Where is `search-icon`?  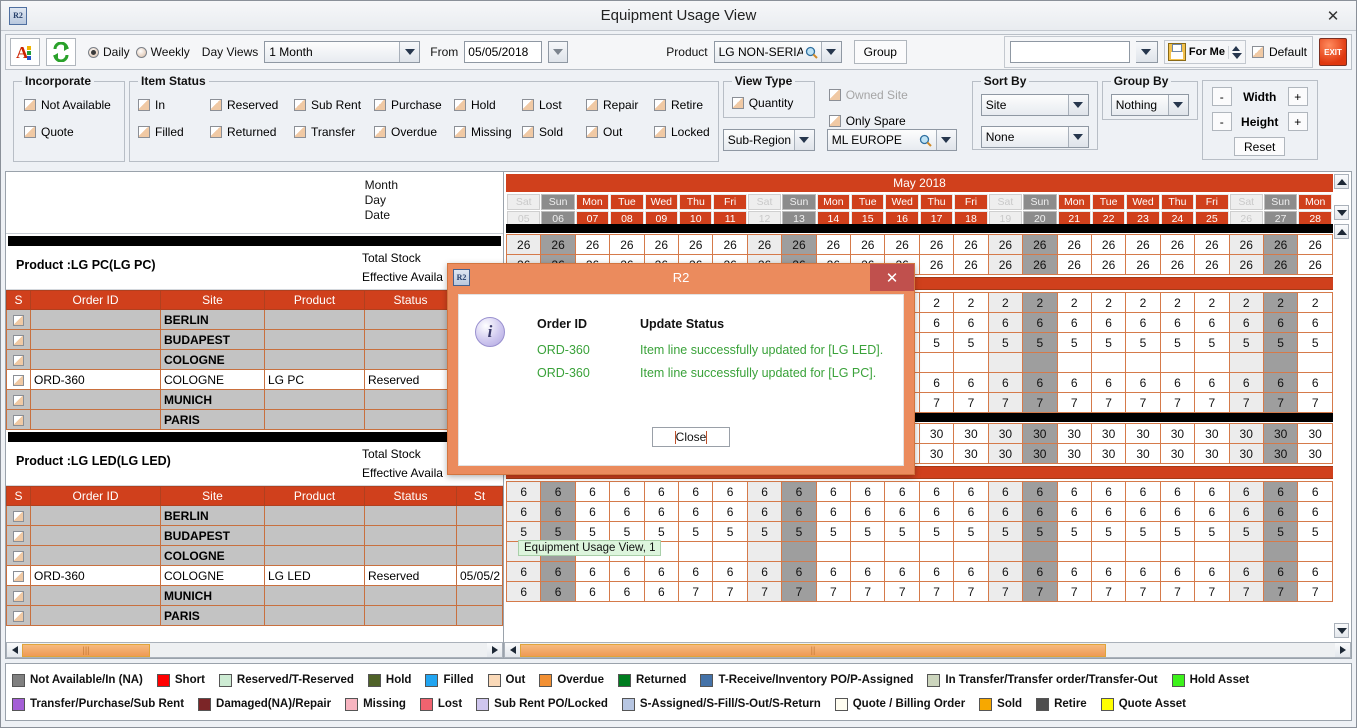 search-icon is located at coordinates (812, 52).